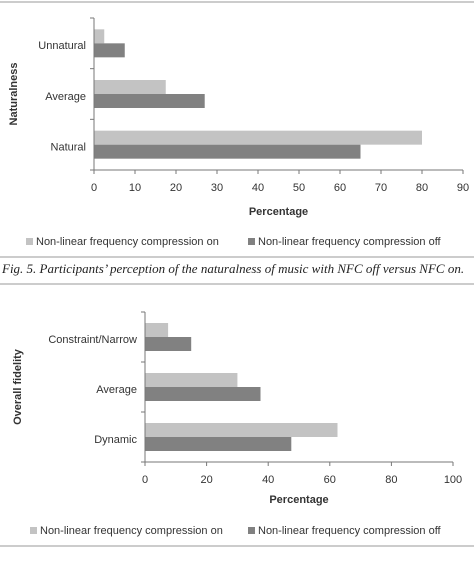 This screenshot has width=474, height=564. What do you see at coordinates (453, 480) in the screenshot?
I see `x-tick-label: 100` at bounding box center [453, 480].